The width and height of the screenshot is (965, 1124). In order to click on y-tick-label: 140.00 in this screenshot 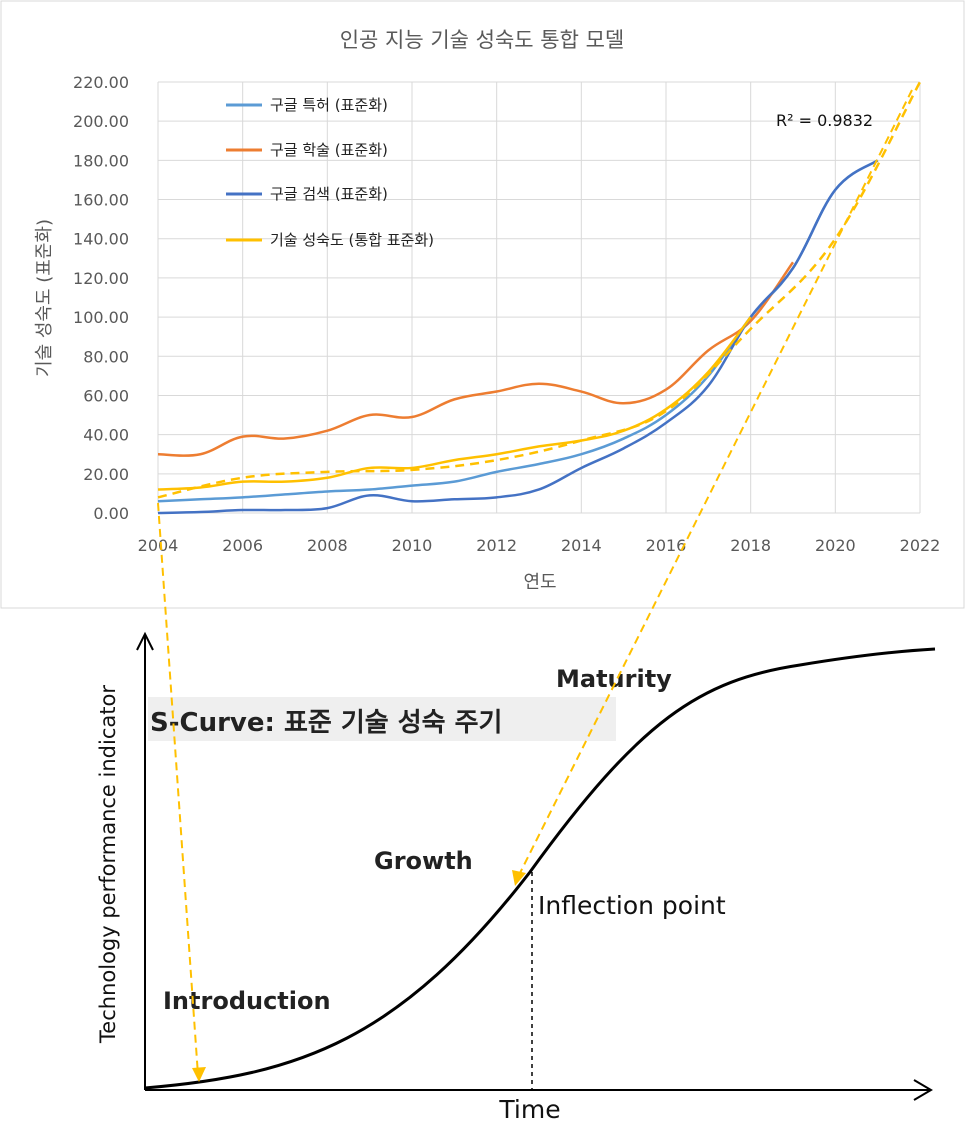, I will do `click(101, 239)`.